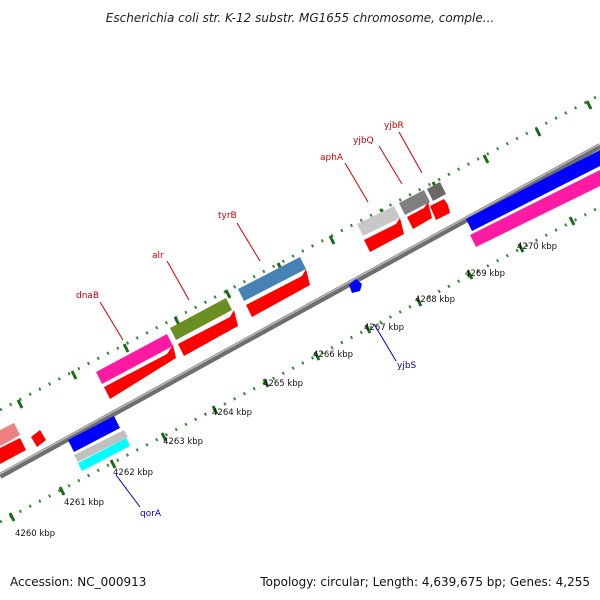 The image size is (600, 600). I want to click on ruler-label-4262: 4262 kbp, so click(133, 473).